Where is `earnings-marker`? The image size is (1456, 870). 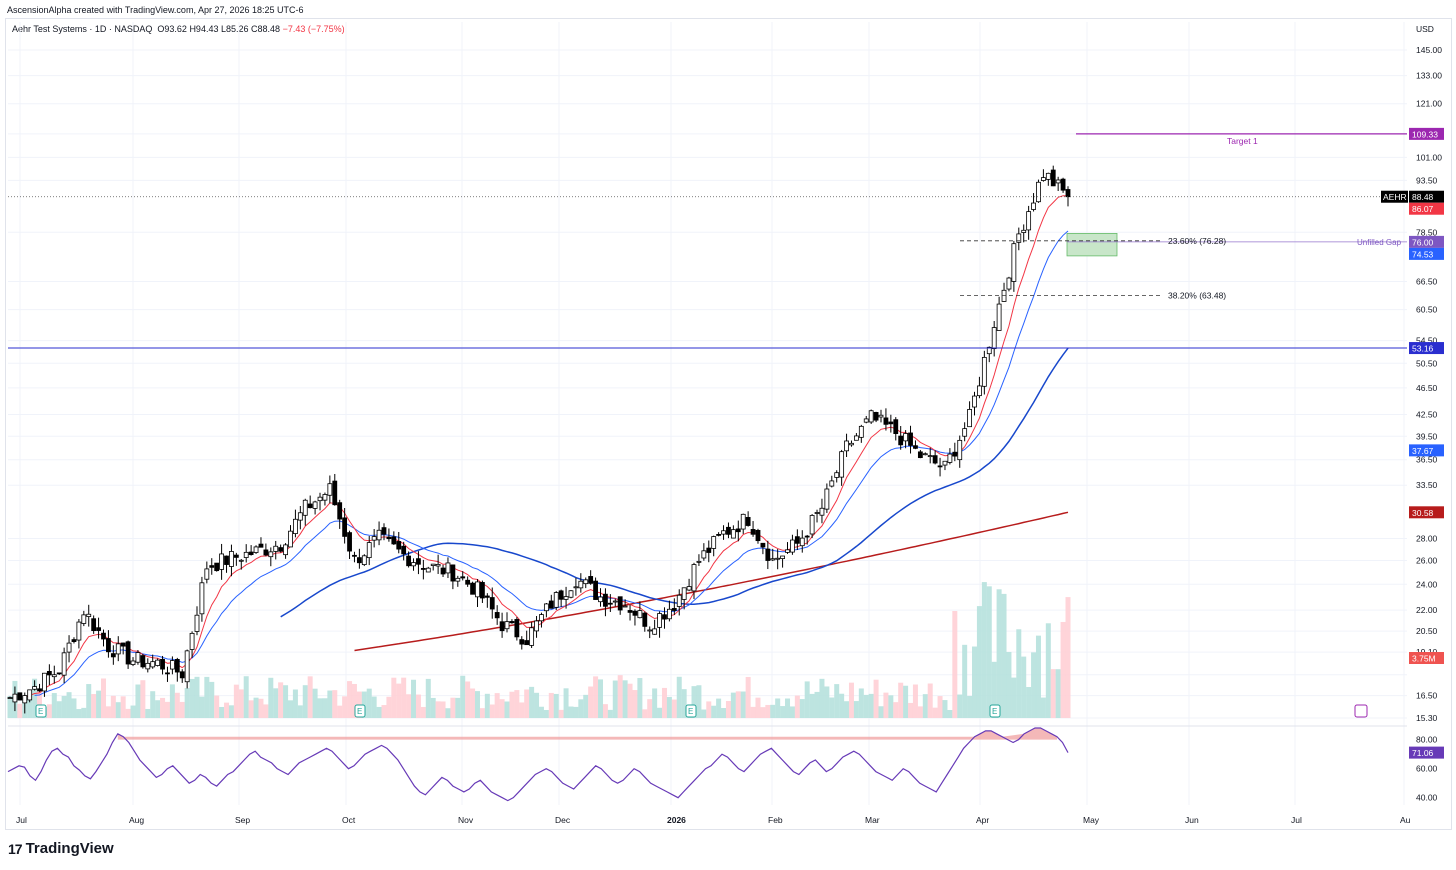
earnings-marker is located at coordinates (41, 711).